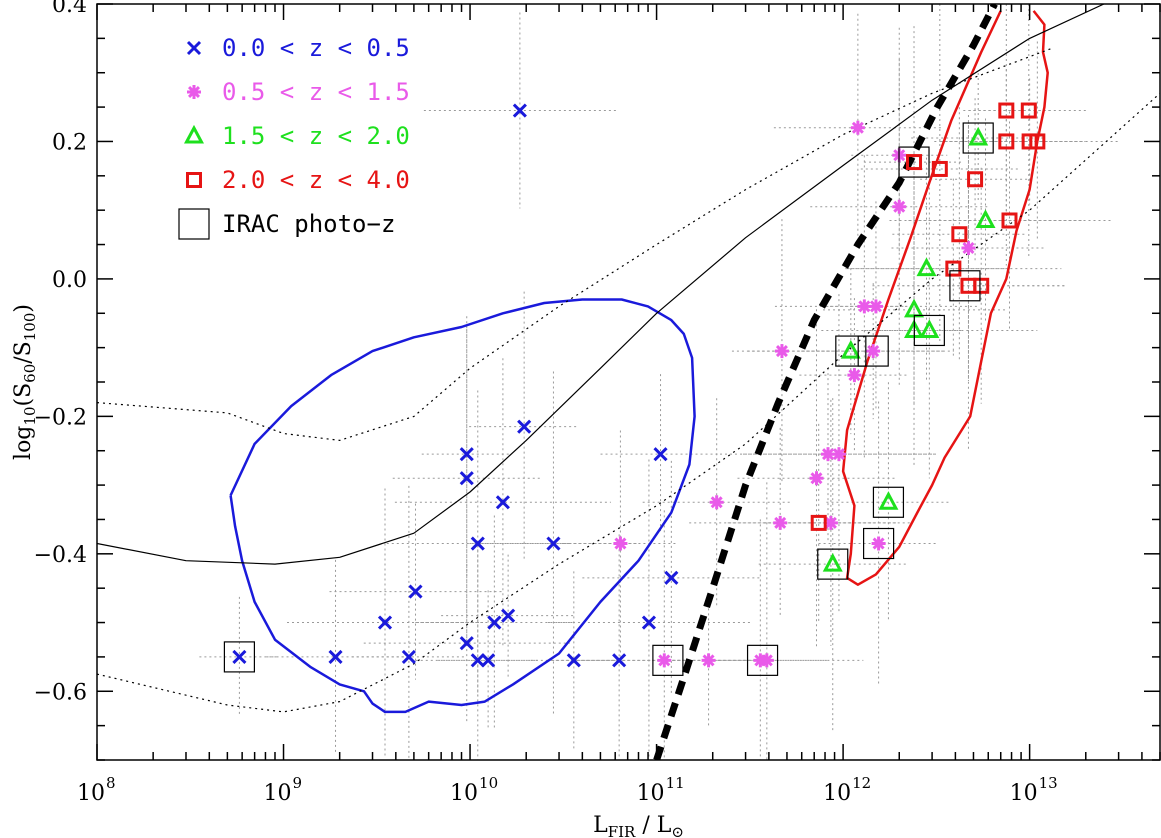  Describe the element at coordinates (861, 783) in the screenshot. I see `x-tick-exponent: 12` at that location.